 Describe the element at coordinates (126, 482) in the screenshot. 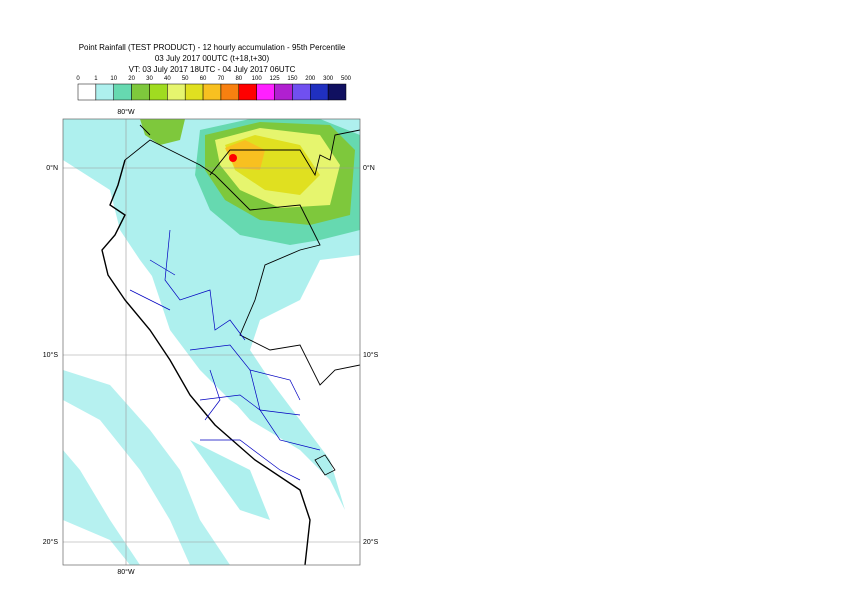

I see `dry-gaps` at that location.